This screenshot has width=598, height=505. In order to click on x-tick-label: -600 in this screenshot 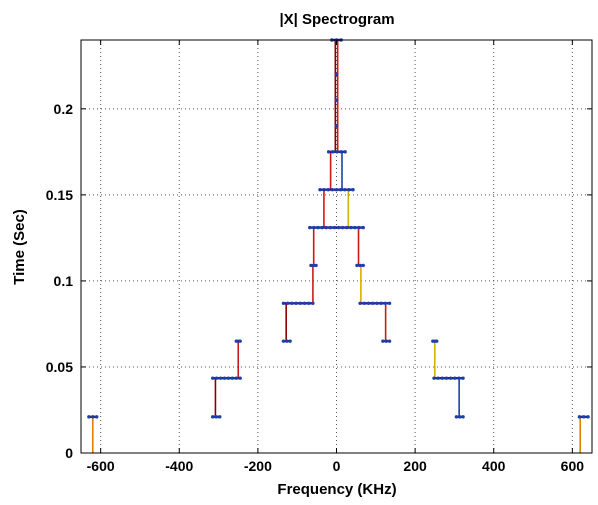, I will do `click(101, 466)`.